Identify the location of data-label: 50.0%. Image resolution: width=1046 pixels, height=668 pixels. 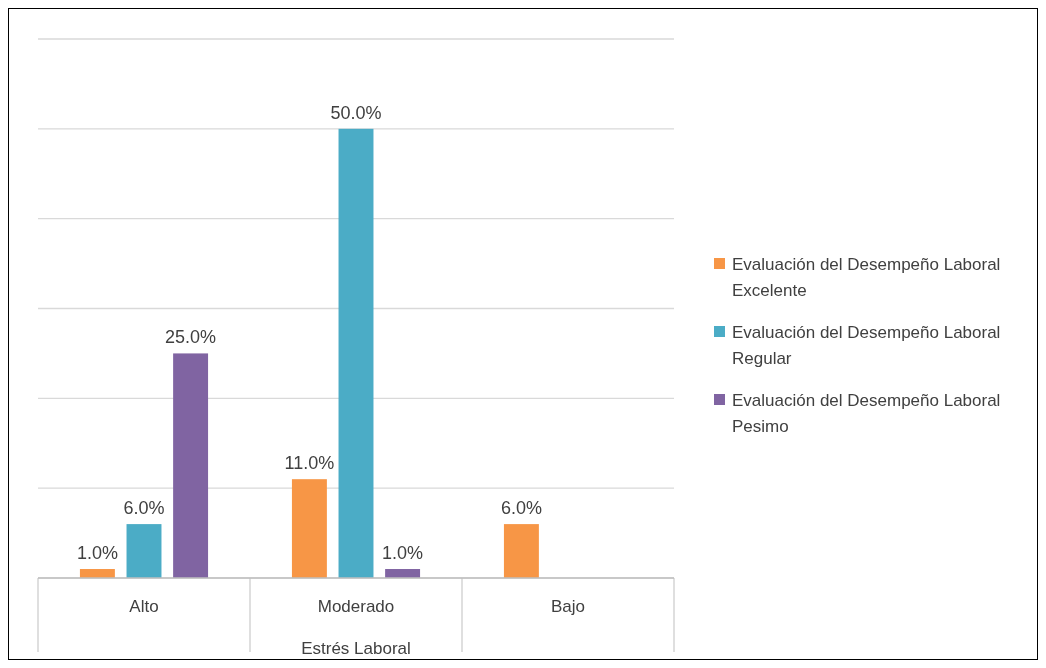
(356, 112).